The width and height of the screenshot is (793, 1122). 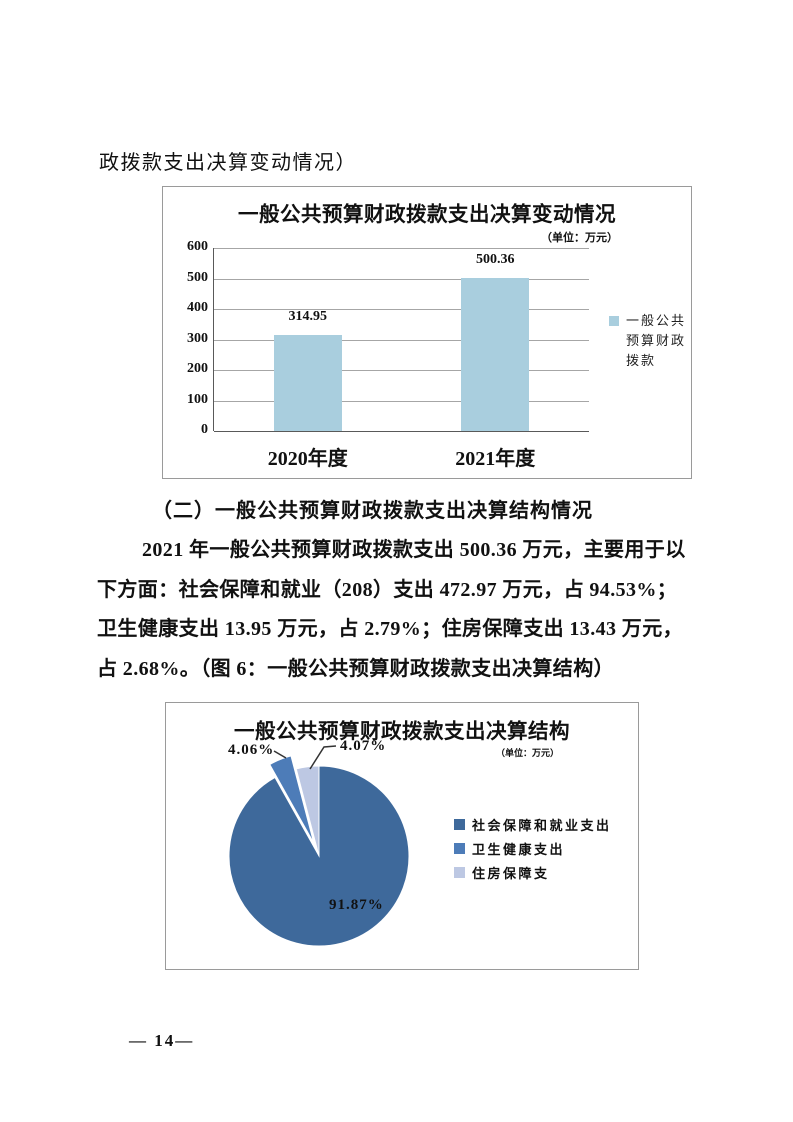 What do you see at coordinates (308, 316) in the screenshot?
I see `bar-value-label: 314.95` at bounding box center [308, 316].